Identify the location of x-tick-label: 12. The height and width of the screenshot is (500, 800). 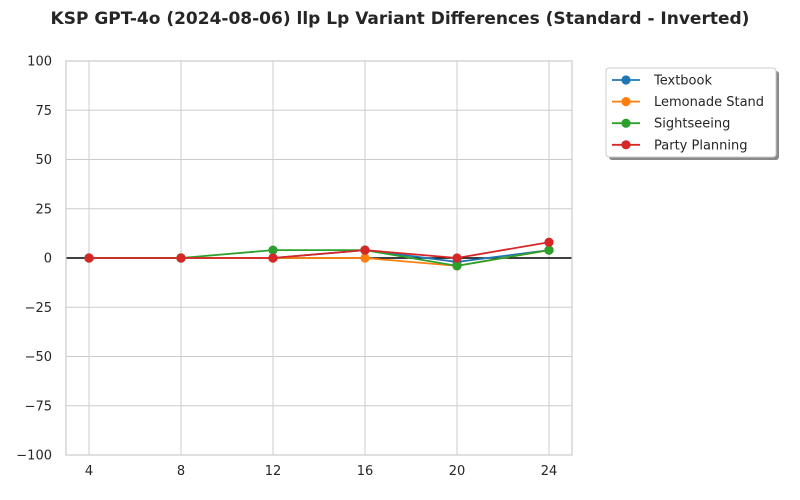
(273, 471).